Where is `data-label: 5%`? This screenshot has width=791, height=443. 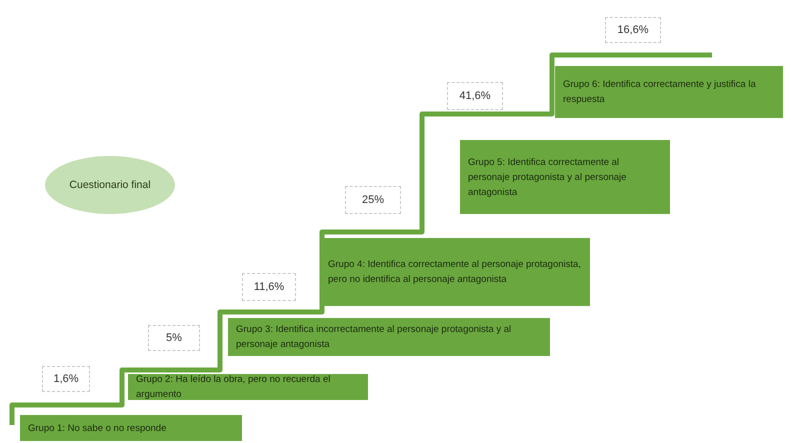
data-label: 5% is located at coordinates (174, 338).